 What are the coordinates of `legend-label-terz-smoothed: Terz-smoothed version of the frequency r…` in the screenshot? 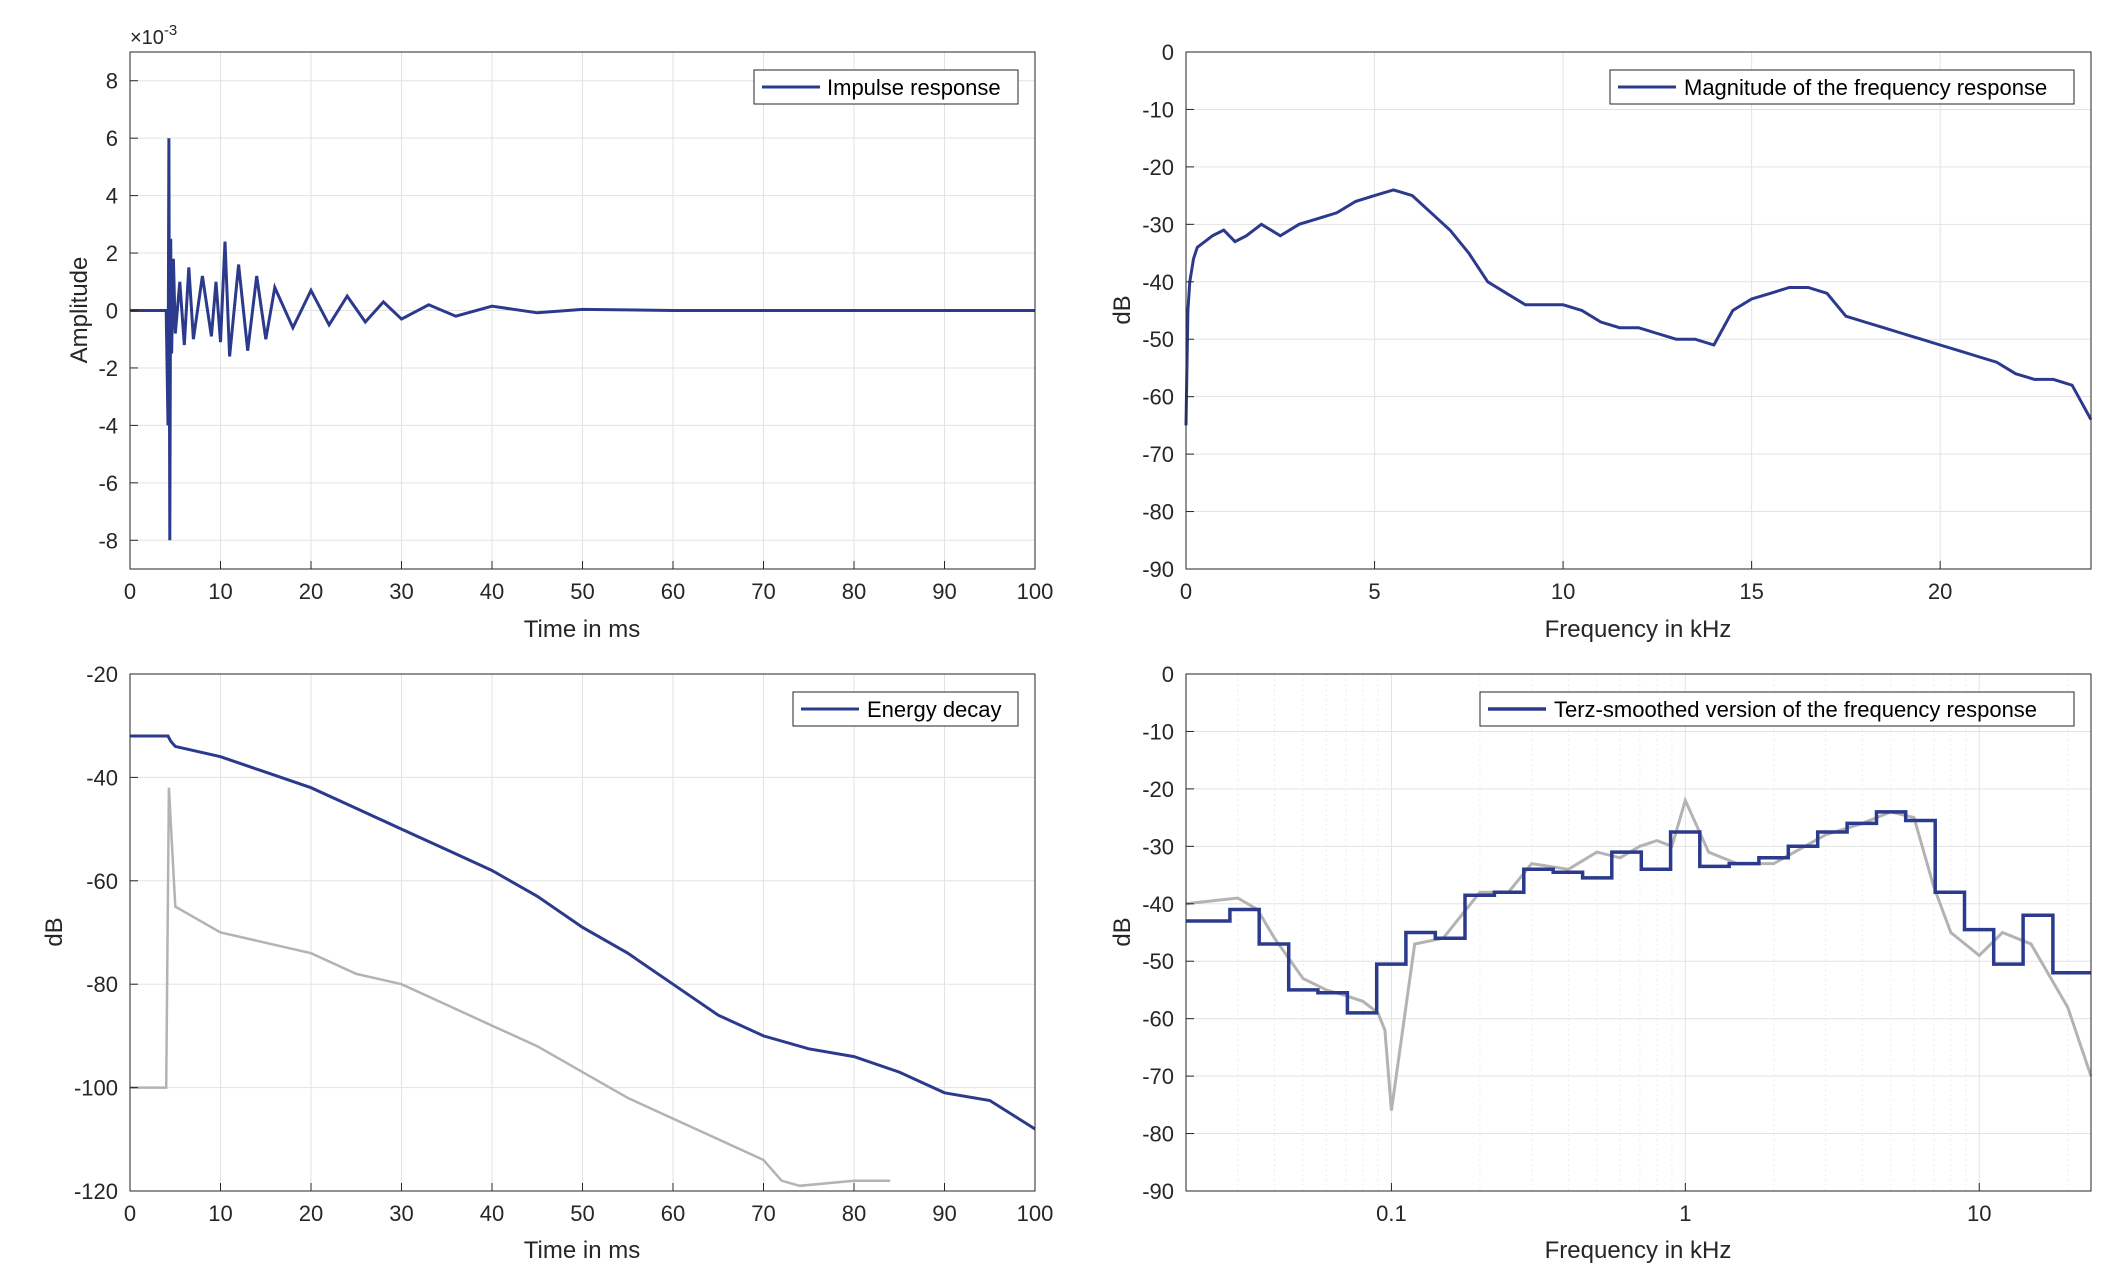 It's located at (1795, 709).